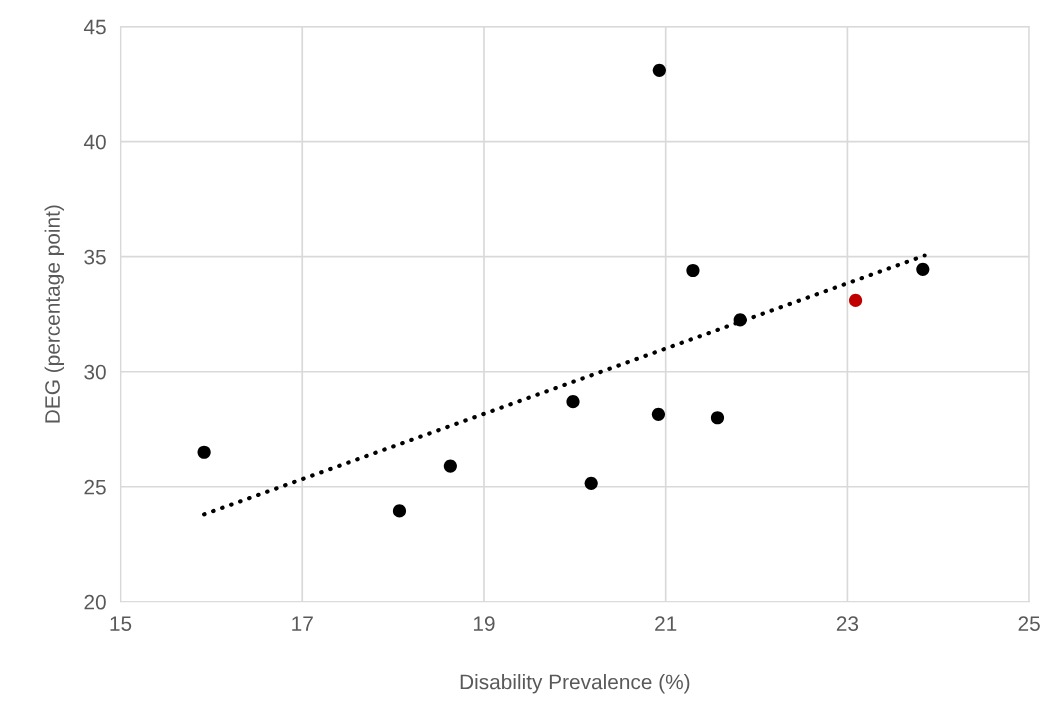  I want to click on x-tick-label: 19, so click(484, 623).